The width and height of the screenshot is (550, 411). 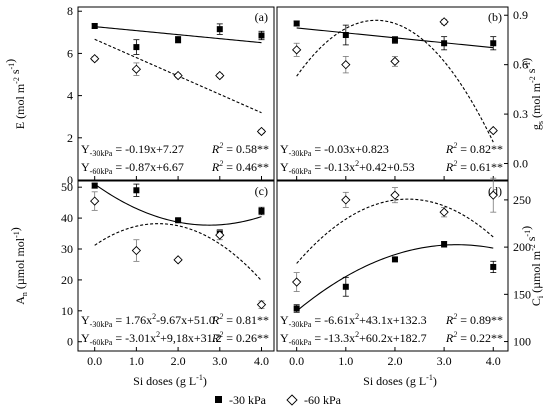 I want to click on legend-label-60kpa: -60 kPa, so click(x=323, y=400).